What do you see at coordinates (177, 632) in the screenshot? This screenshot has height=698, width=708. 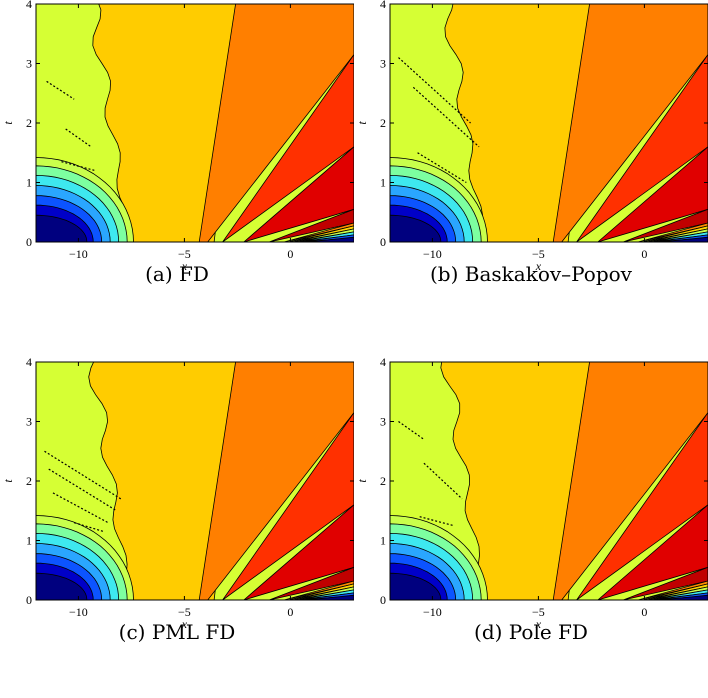 I see `caption-c: (c) PML FD` at bounding box center [177, 632].